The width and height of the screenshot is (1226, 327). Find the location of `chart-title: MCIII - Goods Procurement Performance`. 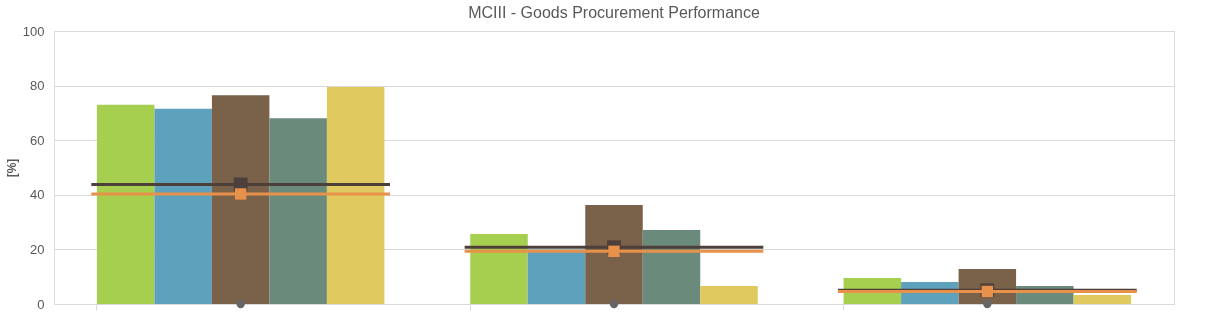

chart-title: MCIII - Goods Procurement Performance is located at coordinates (614, 12).